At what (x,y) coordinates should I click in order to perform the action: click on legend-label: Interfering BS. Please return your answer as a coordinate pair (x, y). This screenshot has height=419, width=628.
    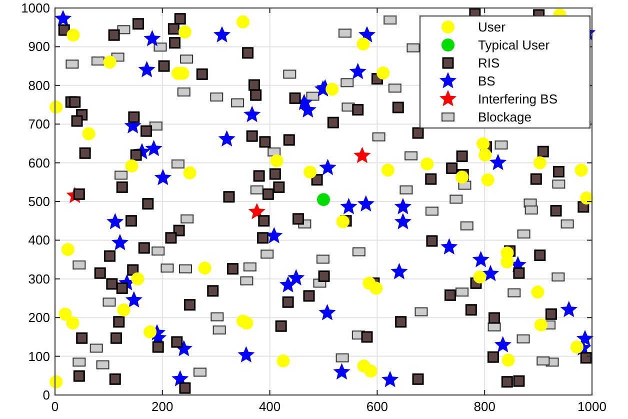
    Looking at the image, I should click on (518, 99).